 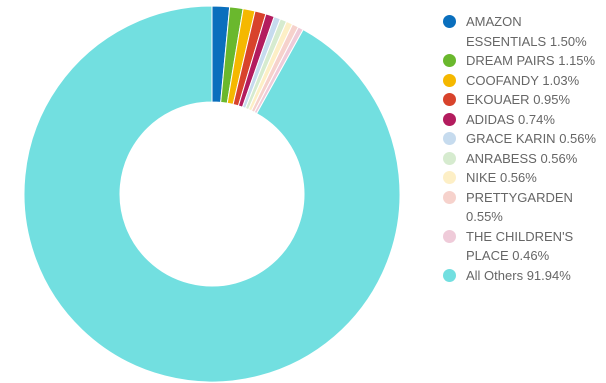 What do you see at coordinates (559, 158) in the screenshot?
I see `legend-value-6: 0.56%` at bounding box center [559, 158].